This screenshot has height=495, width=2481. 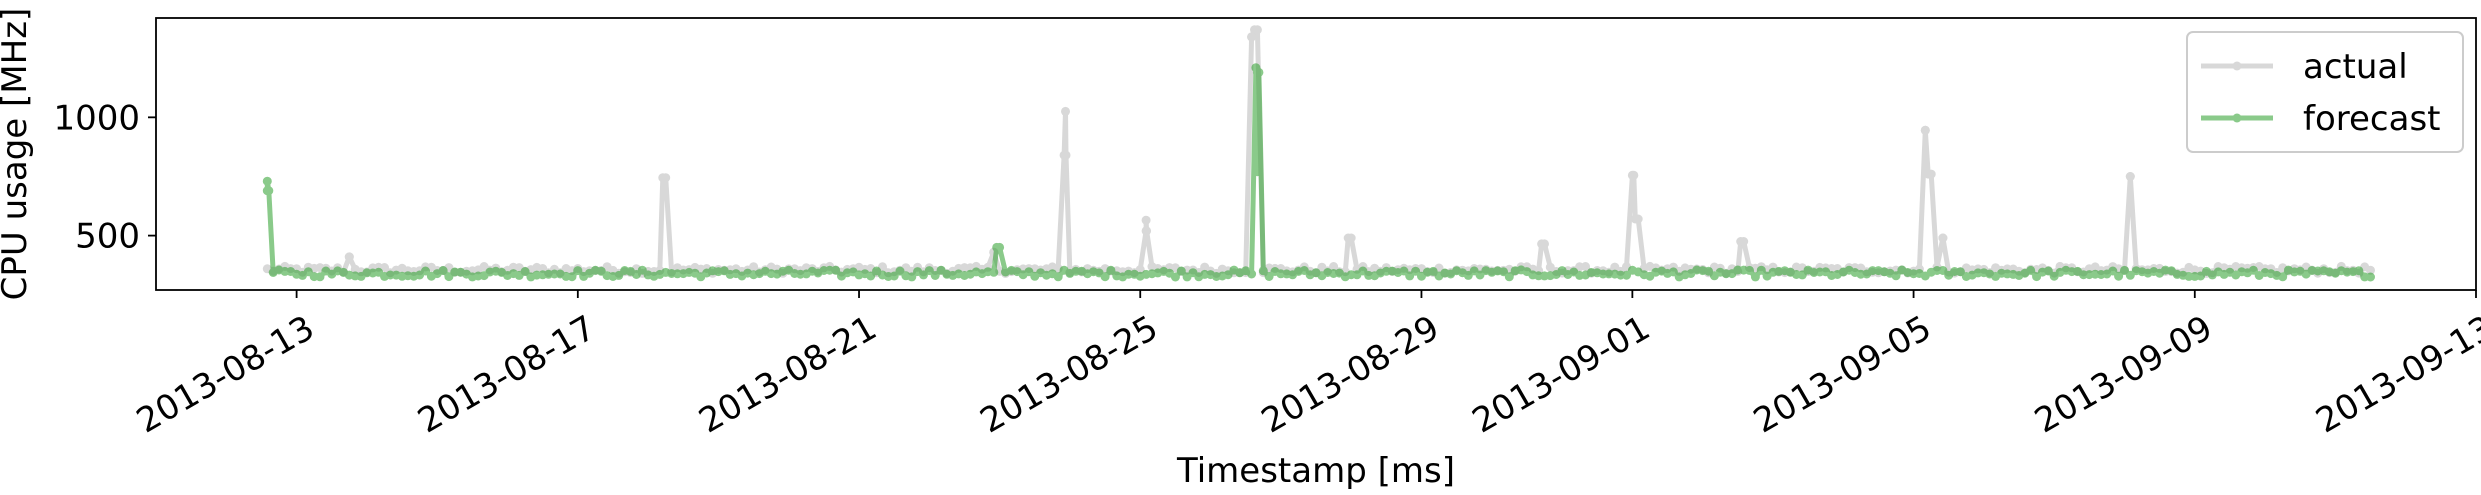 What do you see at coordinates (17, 154) in the screenshot?
I see `y-axis-label: CPU usage [MHz]` at bounding box center [17, 154].